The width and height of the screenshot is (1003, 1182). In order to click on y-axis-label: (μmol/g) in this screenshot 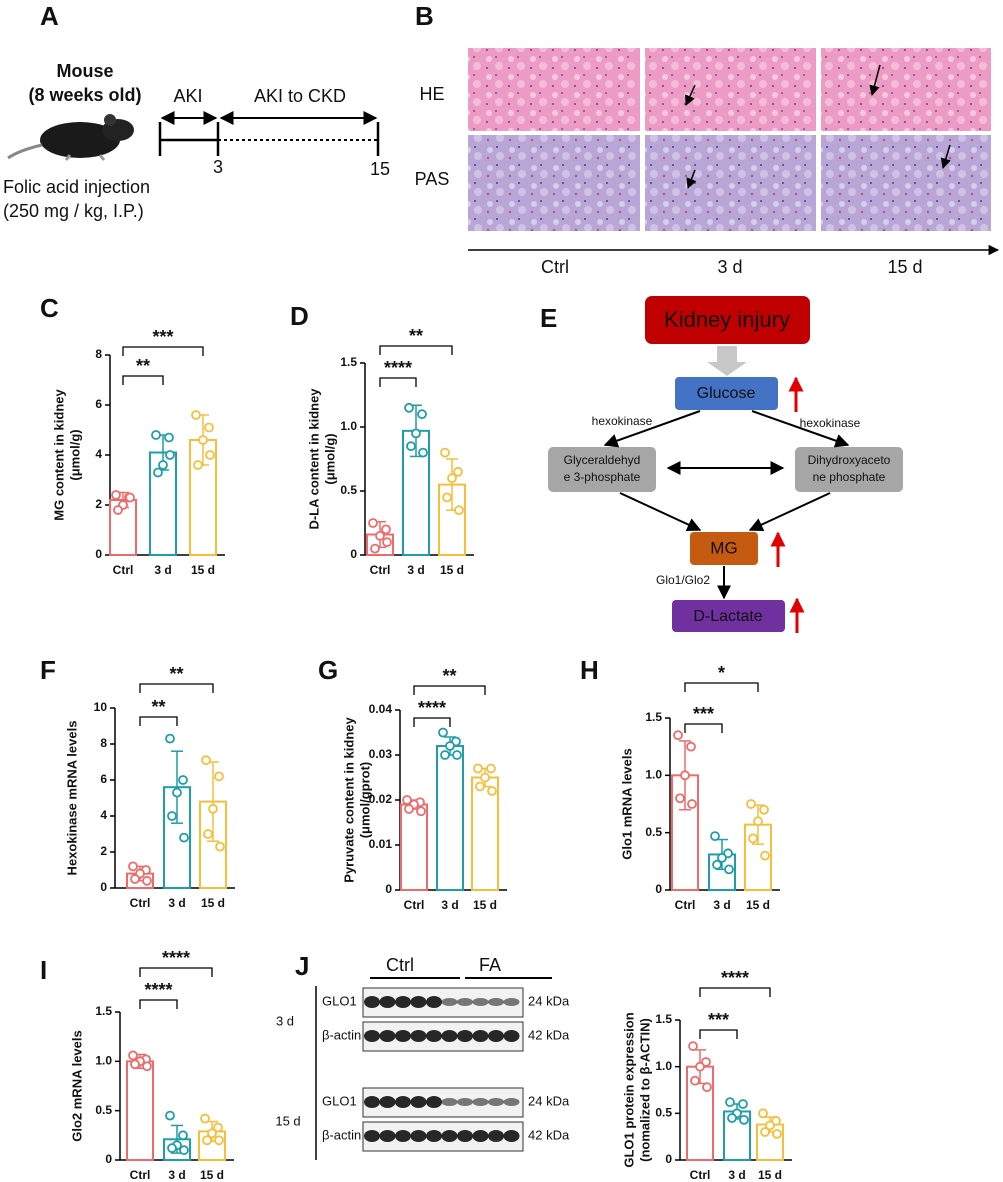, I will do `click(74, 454)`.